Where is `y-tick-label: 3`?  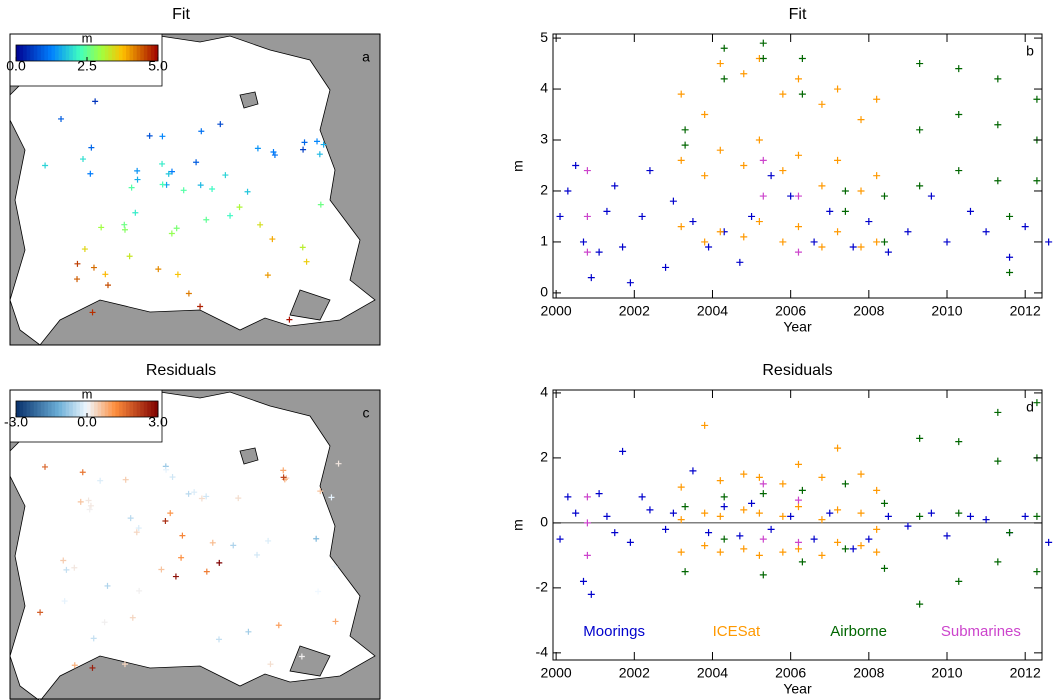
y-tick-label: 3 is located at coordinates (544, 139).